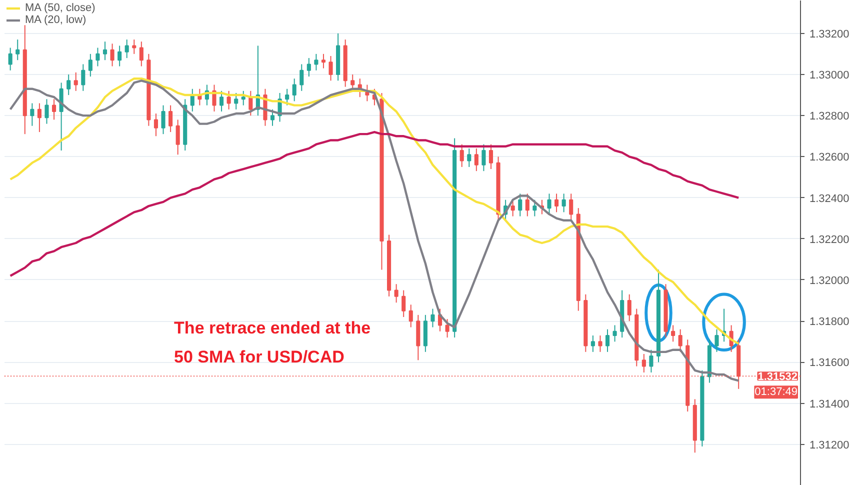  Describe the element at coordinates (830, 280) in the screenshot. I see `y-tick-label: 1.32000` at that location.